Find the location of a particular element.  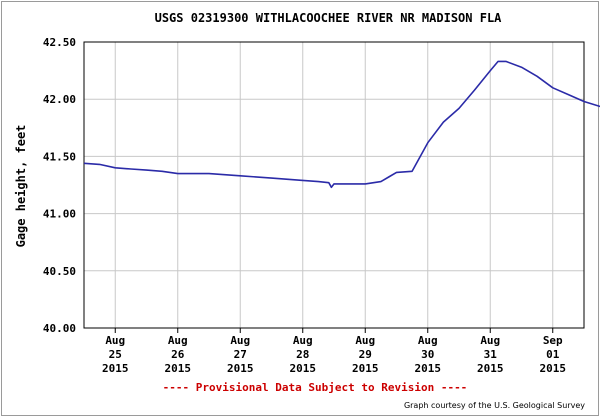

x-tick-day: 25 is located at coordinates (115, 354).